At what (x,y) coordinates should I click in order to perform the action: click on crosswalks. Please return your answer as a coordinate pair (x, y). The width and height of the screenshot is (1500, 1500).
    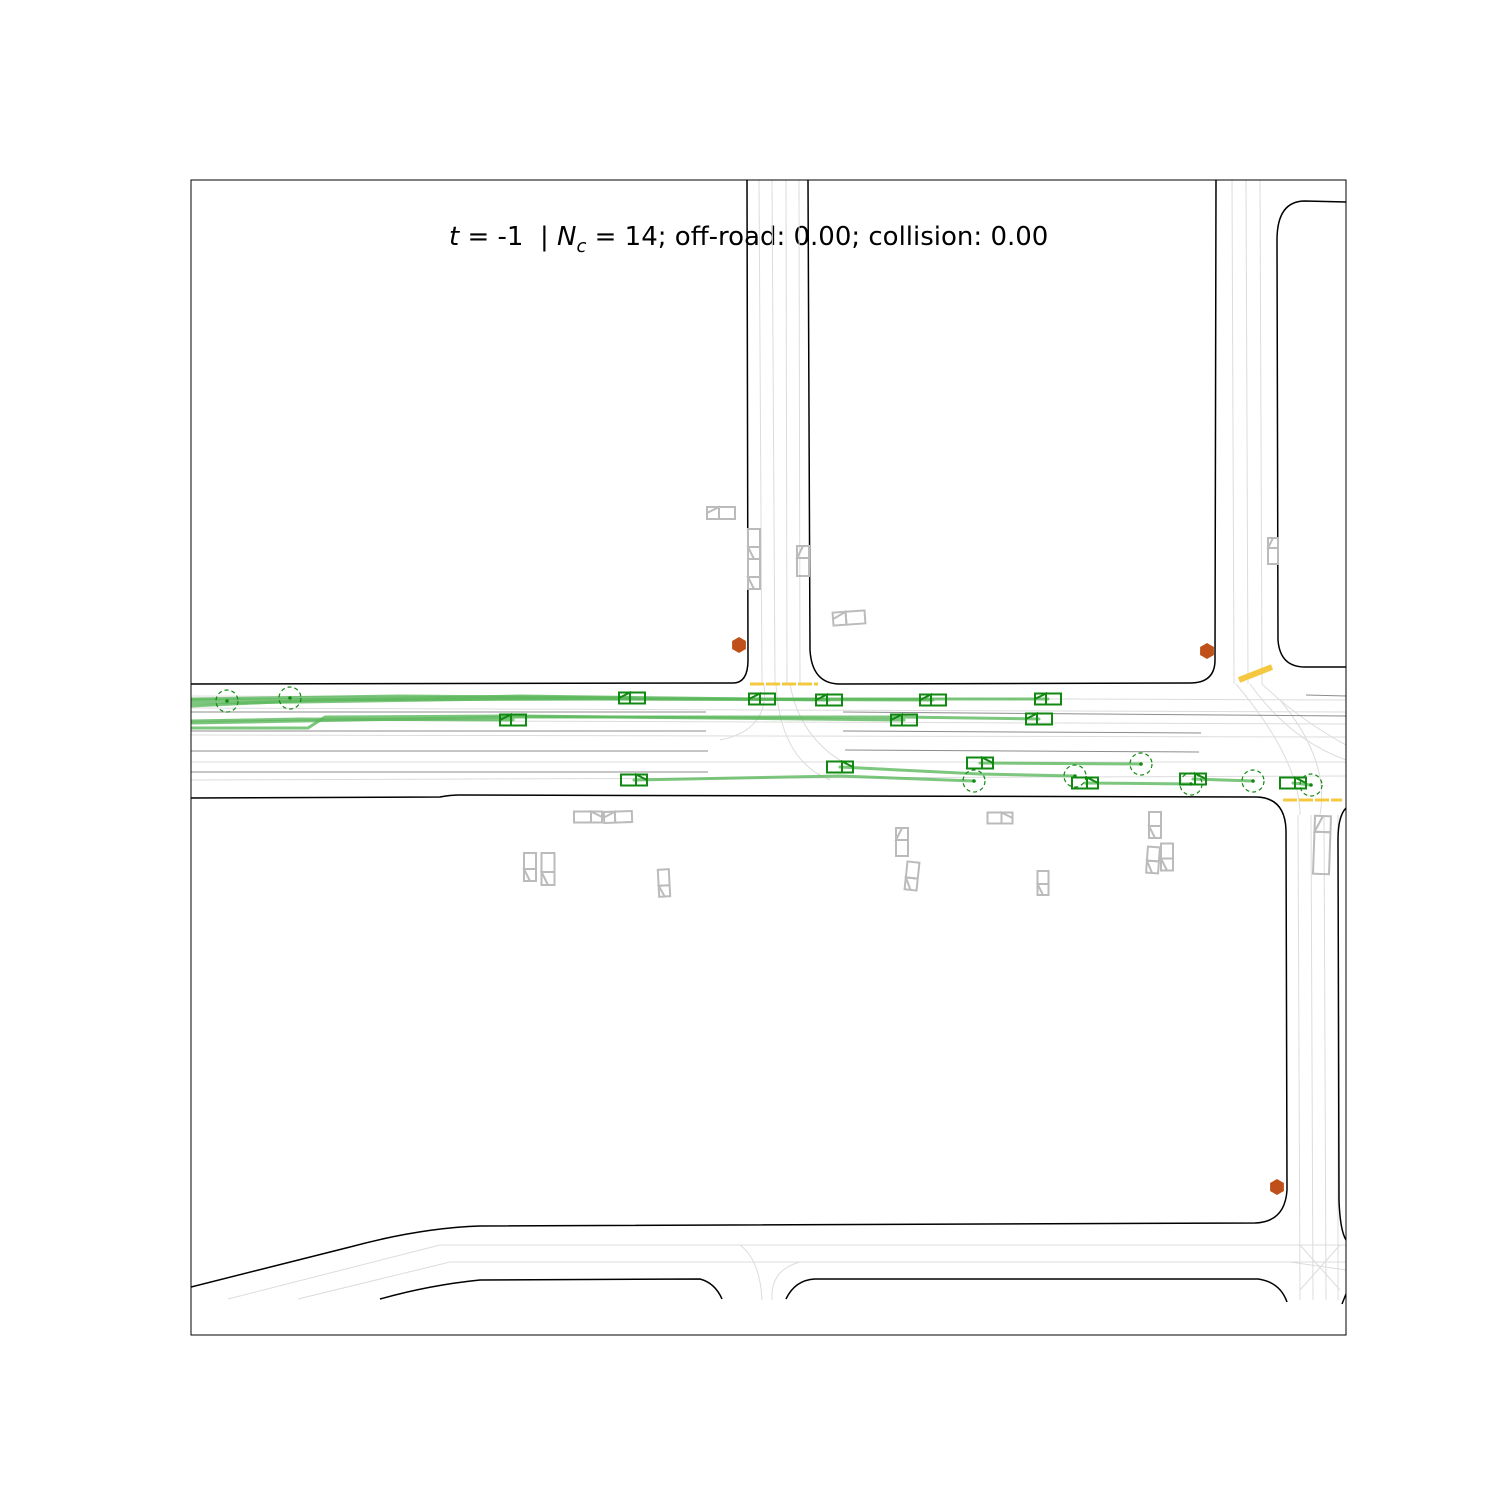
    Looking at the image, I should click on (1046, 733).